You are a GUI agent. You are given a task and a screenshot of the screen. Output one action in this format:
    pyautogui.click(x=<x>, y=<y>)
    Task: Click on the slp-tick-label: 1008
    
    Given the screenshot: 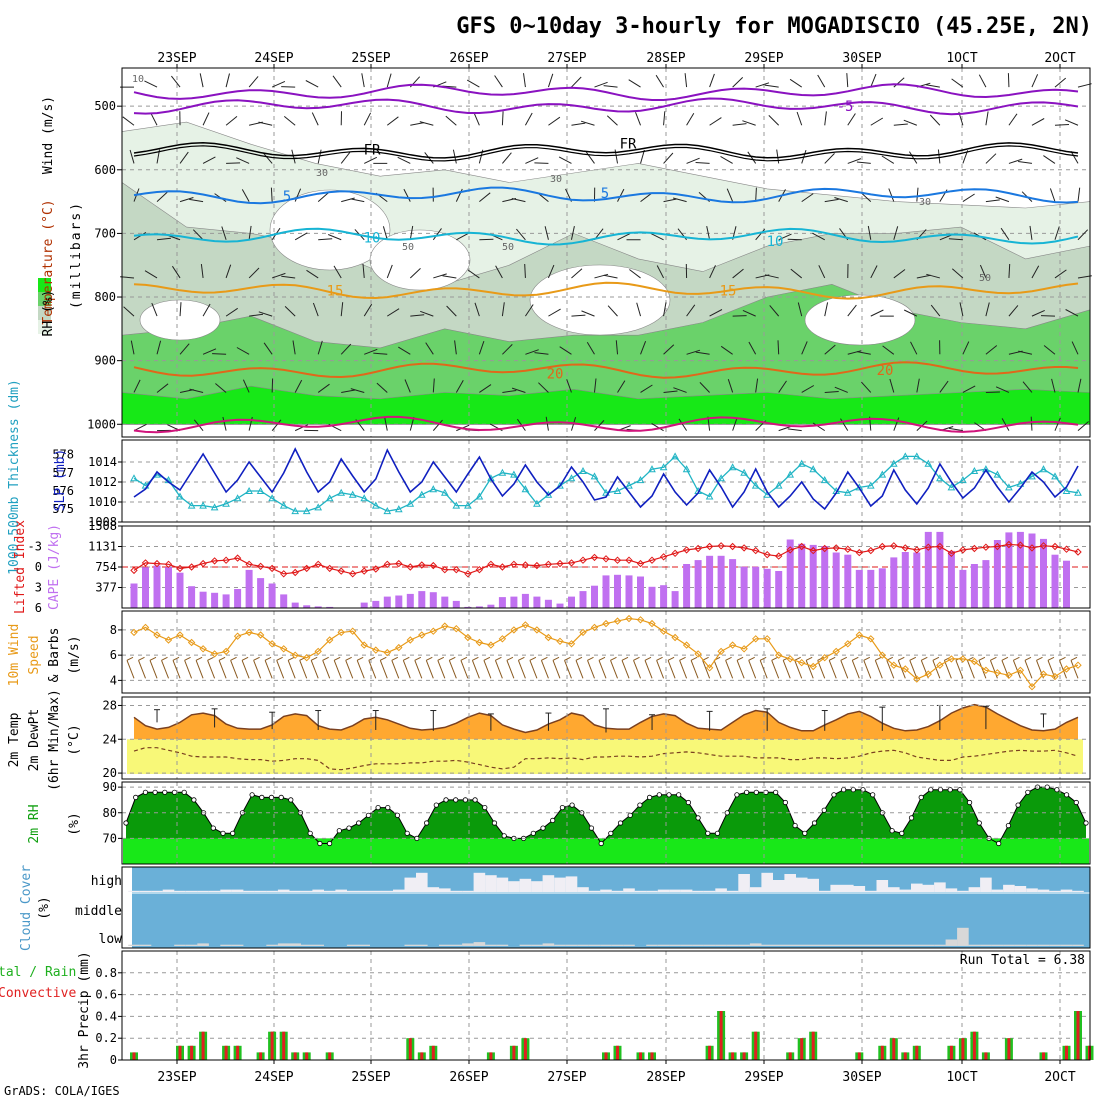 What is the action you would take?
    pyautogui.click(x=102, y=522)
    